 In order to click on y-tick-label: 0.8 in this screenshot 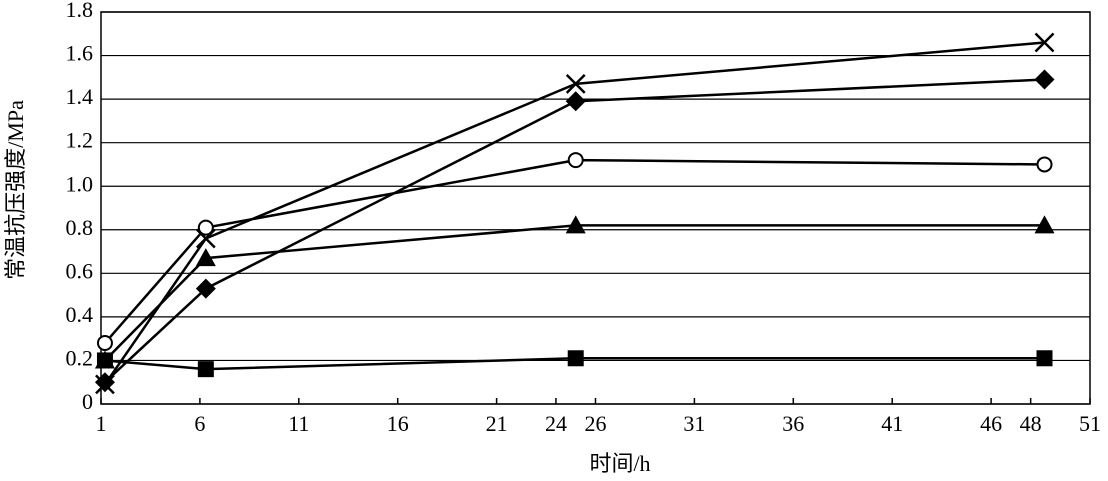, I will do `click(80, 227)`.